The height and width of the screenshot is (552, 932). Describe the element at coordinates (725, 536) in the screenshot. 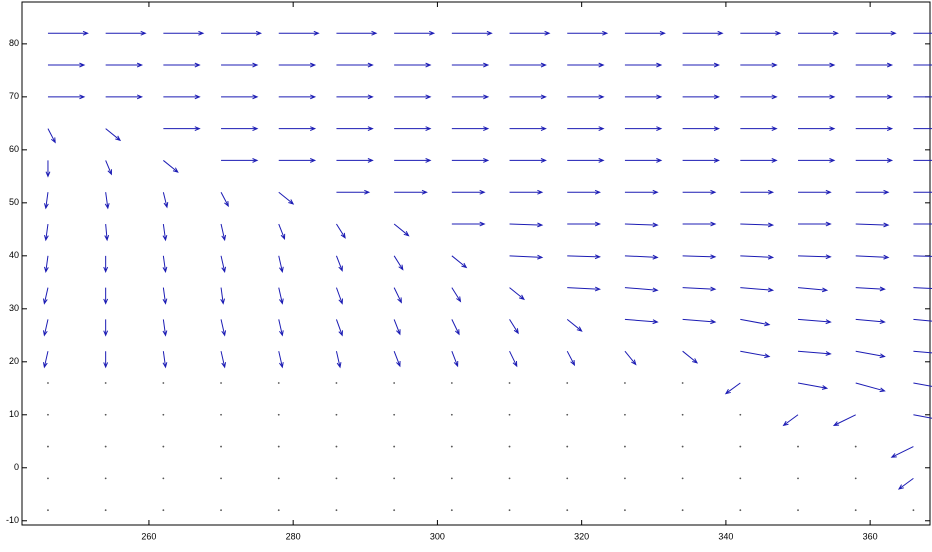

I see `x-tick-label: 340` at that location.